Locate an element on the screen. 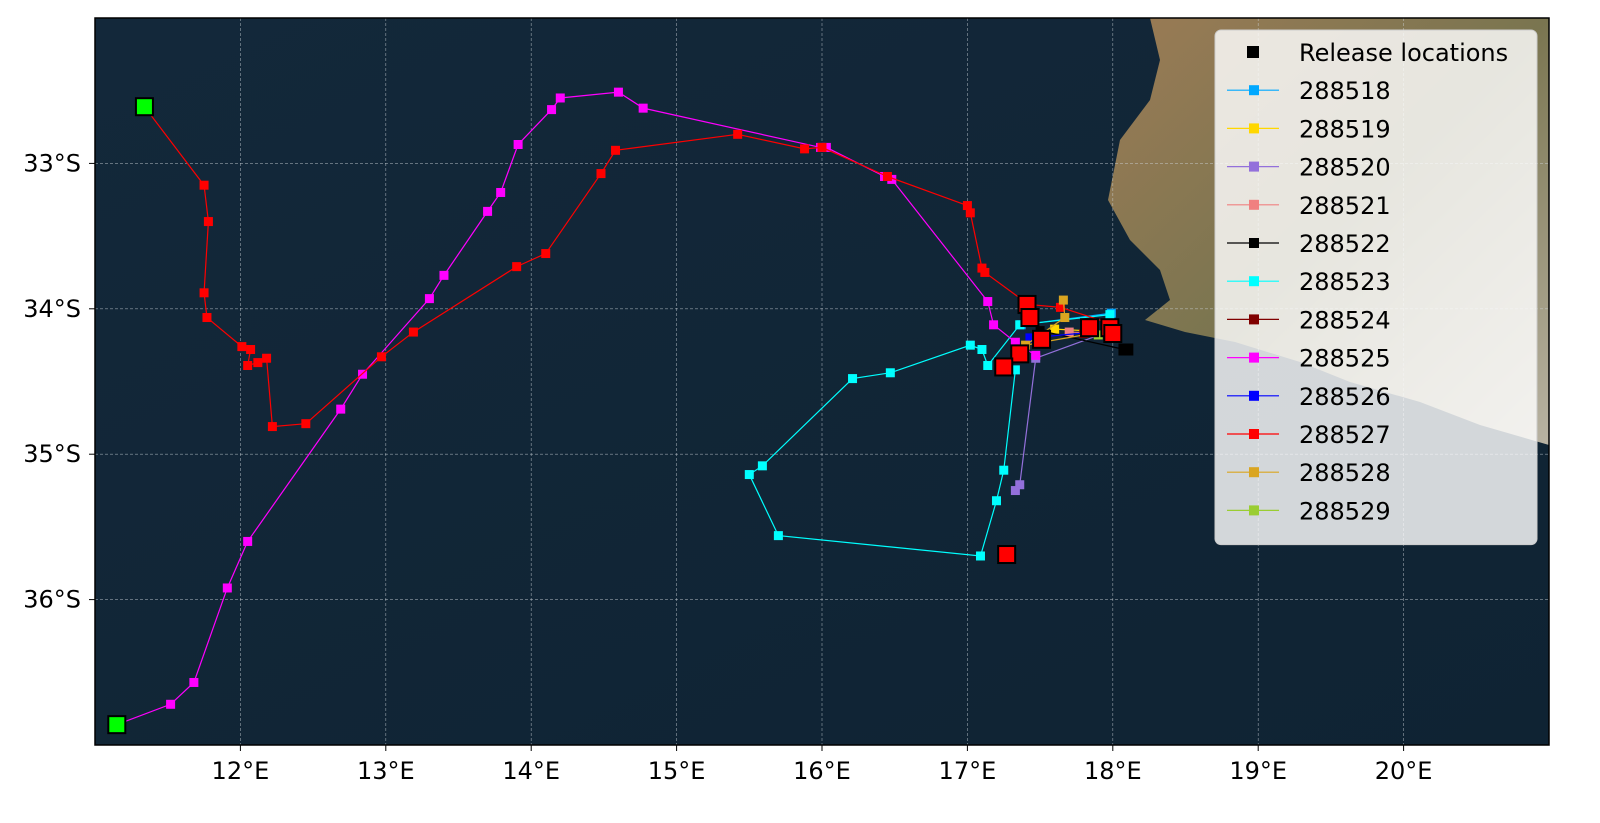 This screenshot has width=1600, height=823. legend-label: 288520 is located at coordinates (1345, 168).